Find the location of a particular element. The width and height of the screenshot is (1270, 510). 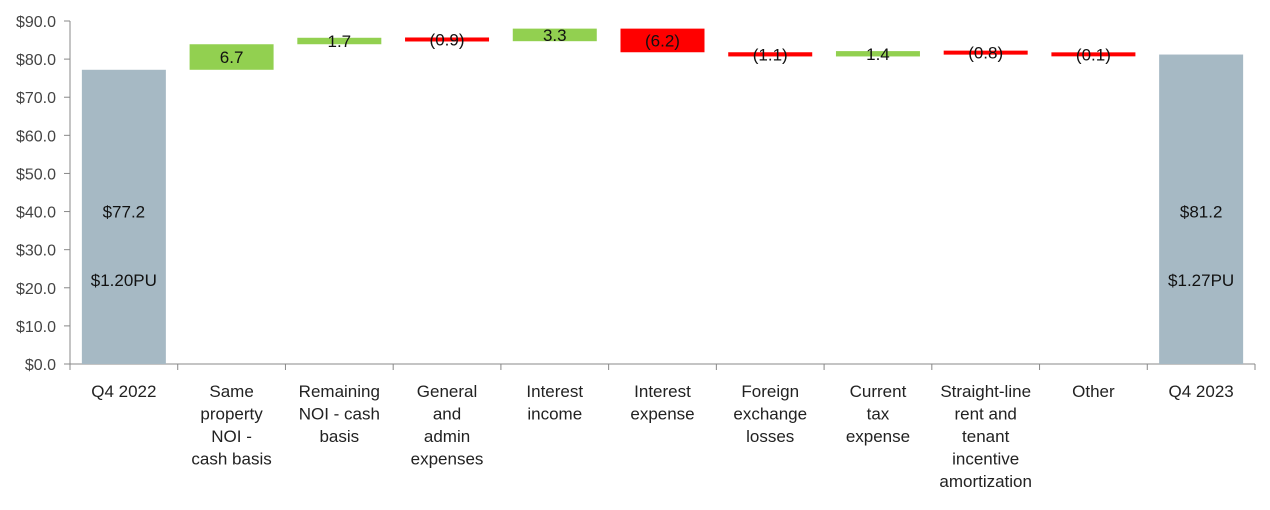

data-label: 1.7 is located at coordinates (339, 41).